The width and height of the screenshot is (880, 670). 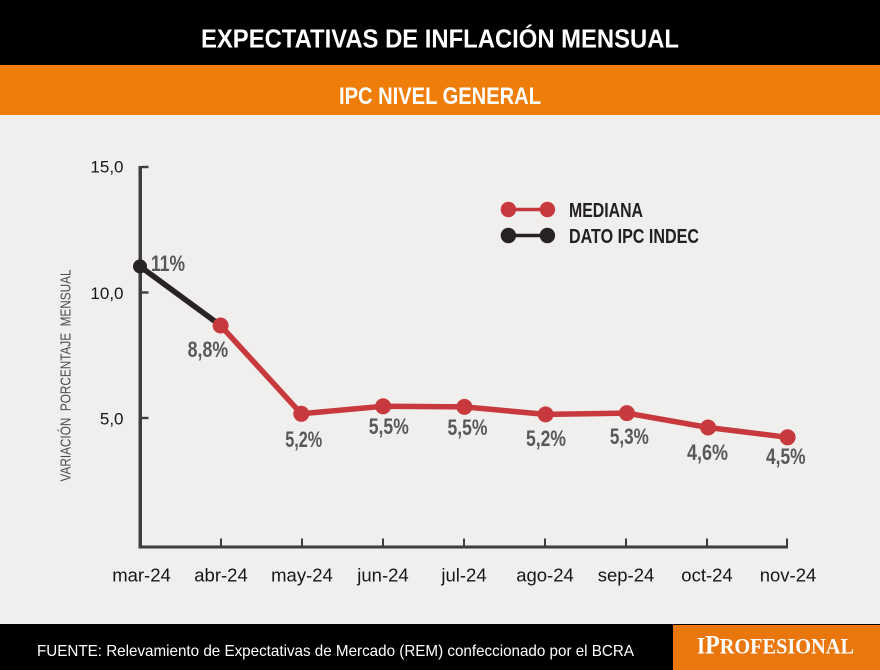 What do you see at coordinates (440, 96) in the screenshot?
I see `svg-text: IPC NIVEL GENERAL` at bounding box center [440, 96].